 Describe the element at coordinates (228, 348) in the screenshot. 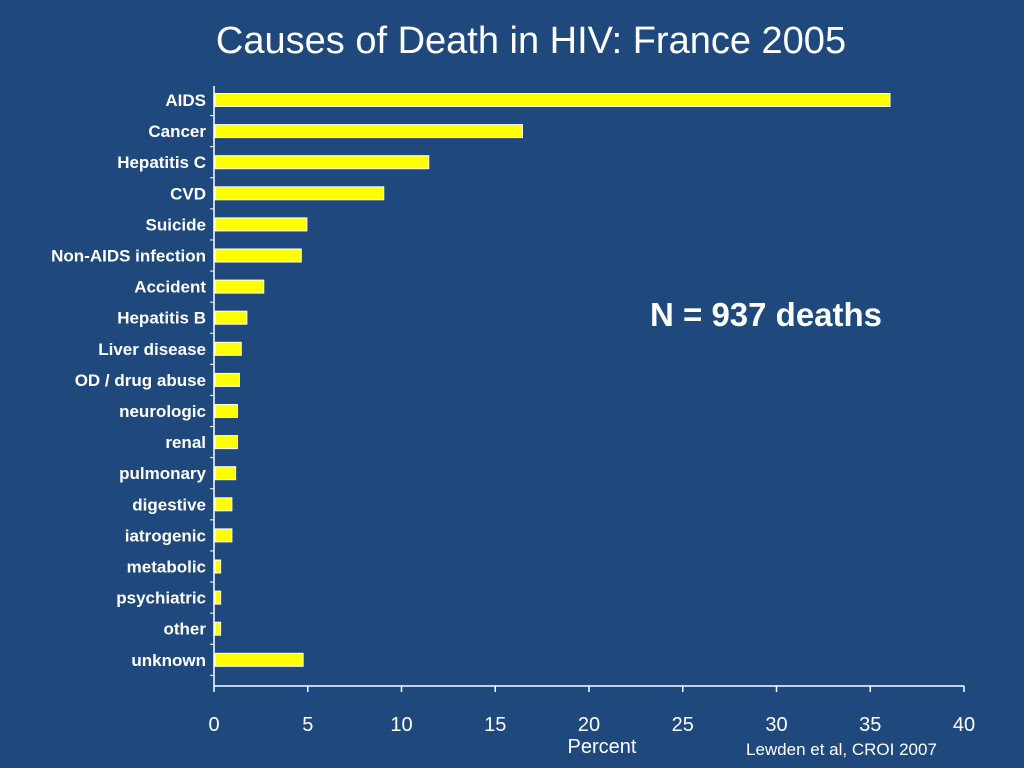

I see `bar-liver-disease` at that location.